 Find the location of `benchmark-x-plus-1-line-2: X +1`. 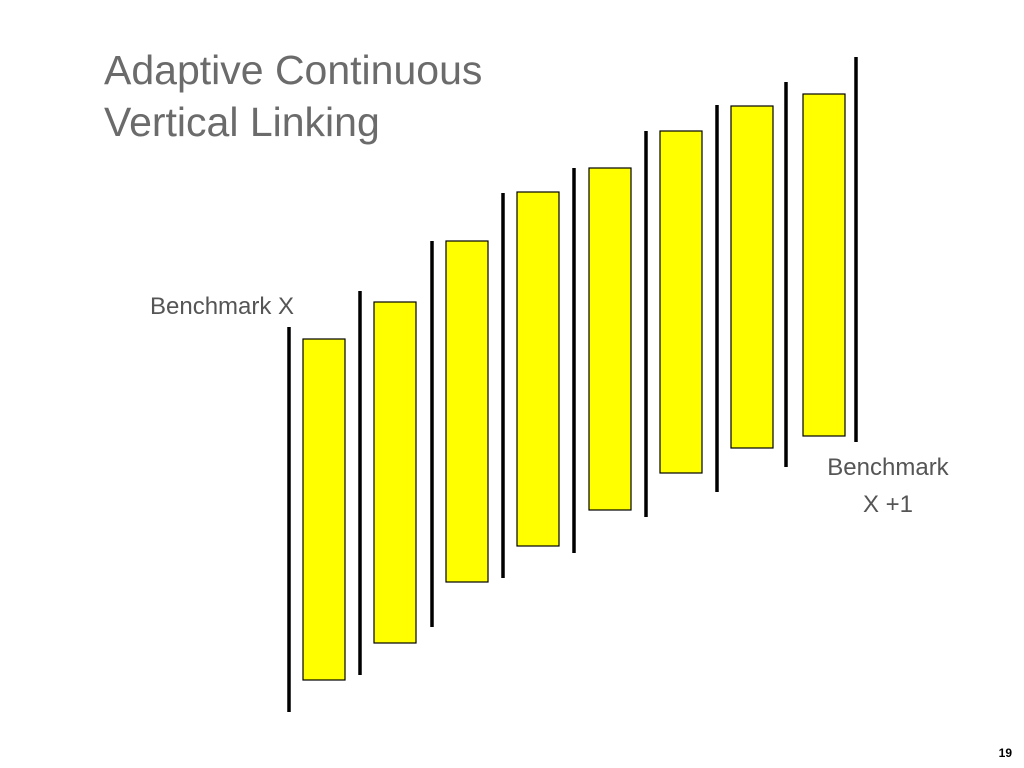

benchmark-x-plus-1-line-2: X +1 is located at coordinates (888, 504).